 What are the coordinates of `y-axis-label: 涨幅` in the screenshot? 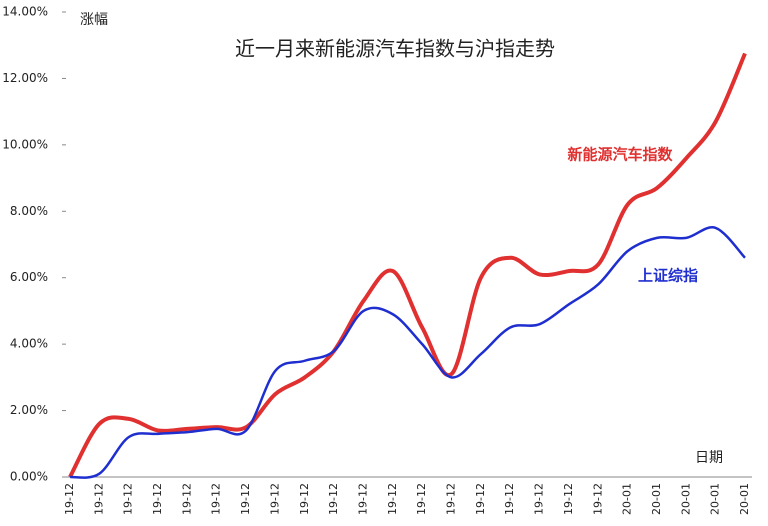 It's located at (94, 20).